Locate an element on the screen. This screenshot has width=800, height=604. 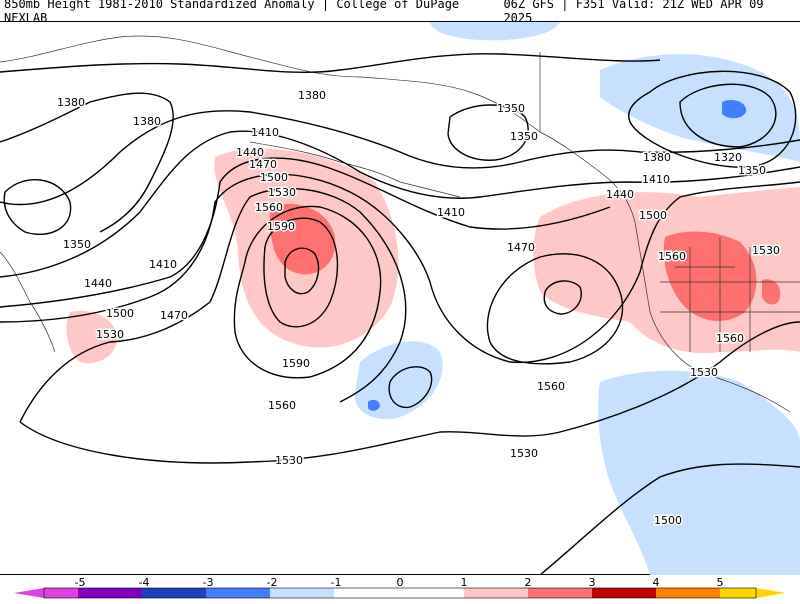
legend-tick-label: 0 is located at coordinates (400, 582).